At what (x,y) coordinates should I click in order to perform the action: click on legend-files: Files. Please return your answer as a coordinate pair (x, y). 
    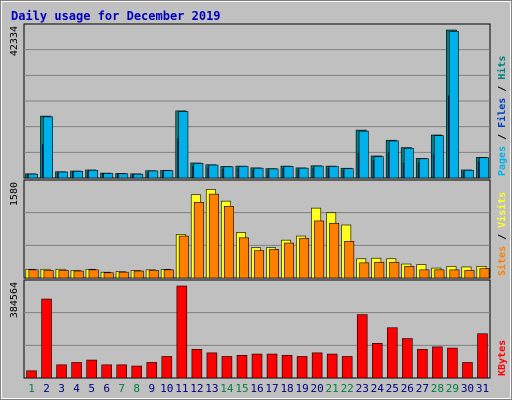
    Looking at the image, I should click on (502, 113).